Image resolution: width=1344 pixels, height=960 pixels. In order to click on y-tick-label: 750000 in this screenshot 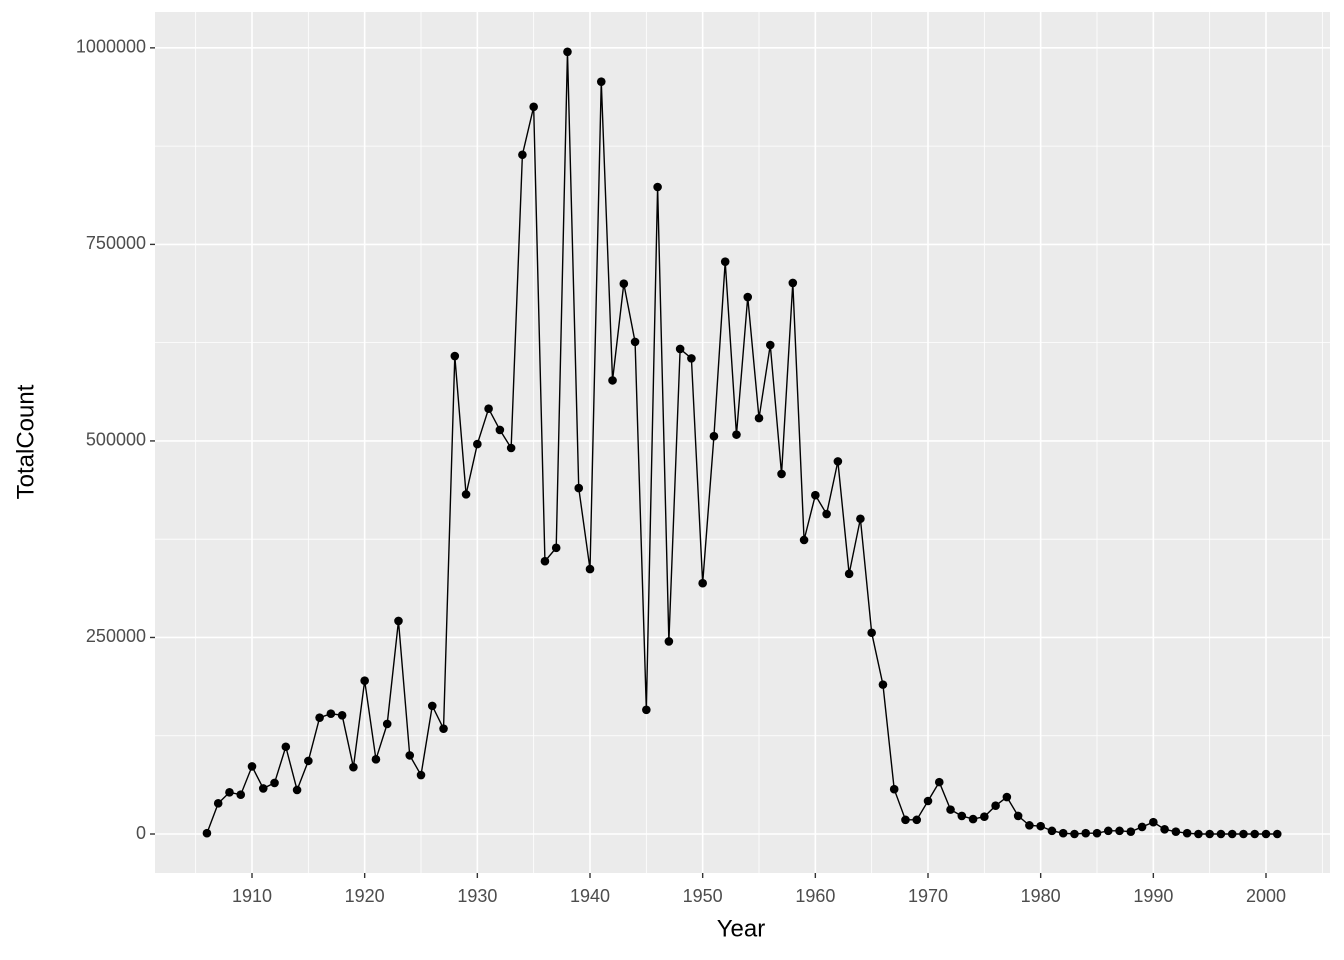, I will do `click(116, 243)`.